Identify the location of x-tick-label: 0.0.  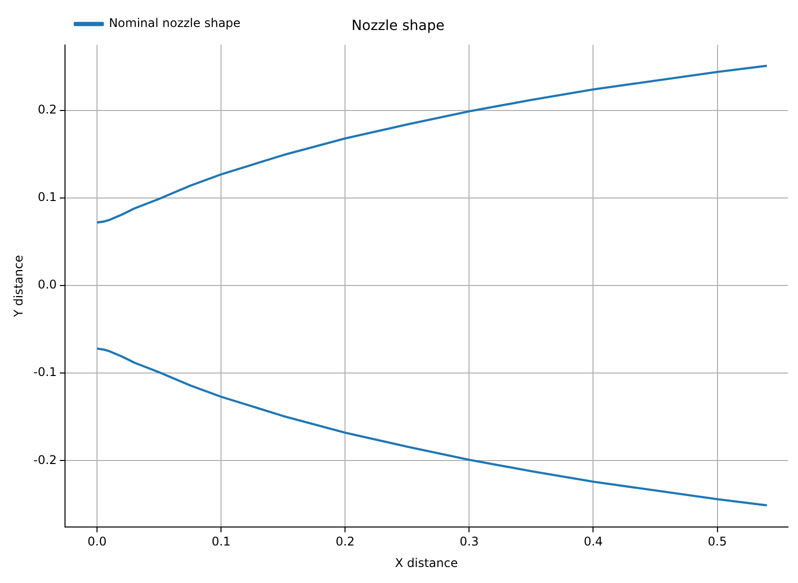
(97, 541).